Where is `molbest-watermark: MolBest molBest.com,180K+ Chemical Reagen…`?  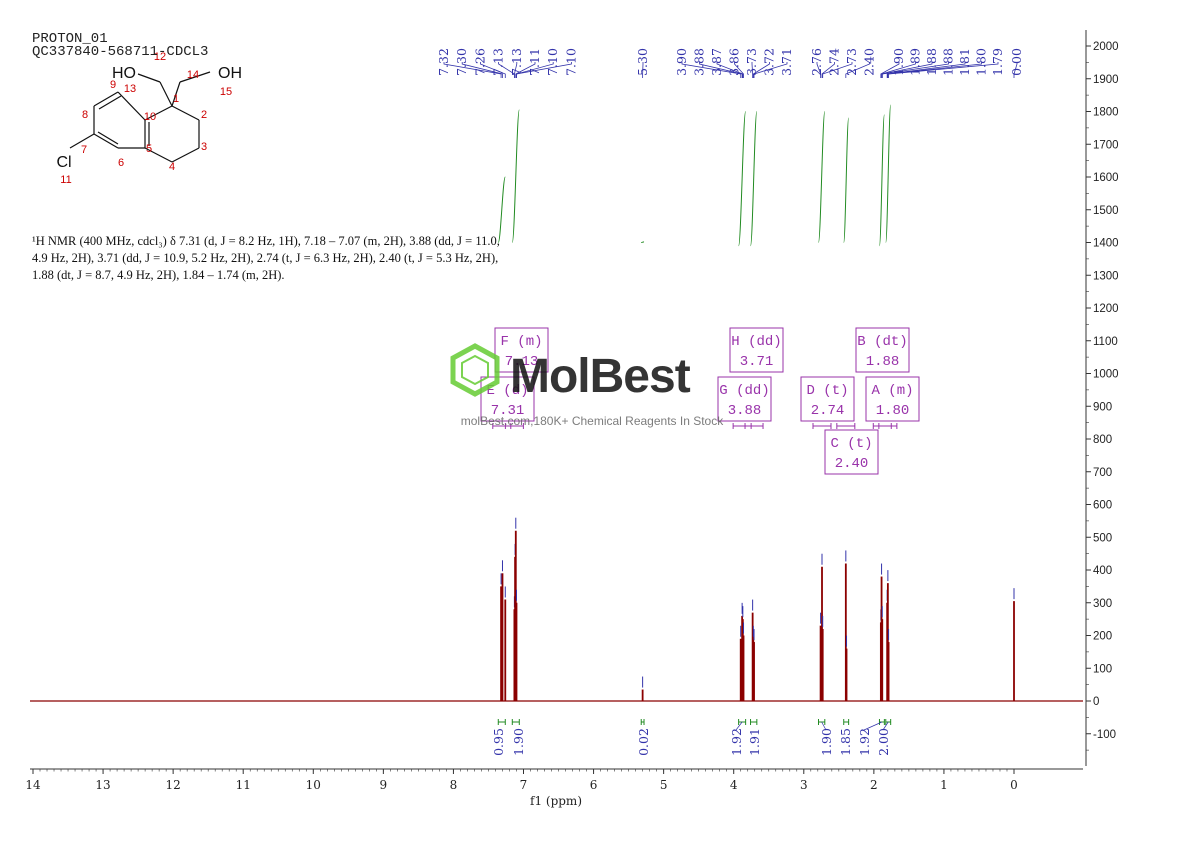 molbest-watermark: MolBest molBest.com,180K+ Chemical Reagen… is located at coordinates (587, 385).